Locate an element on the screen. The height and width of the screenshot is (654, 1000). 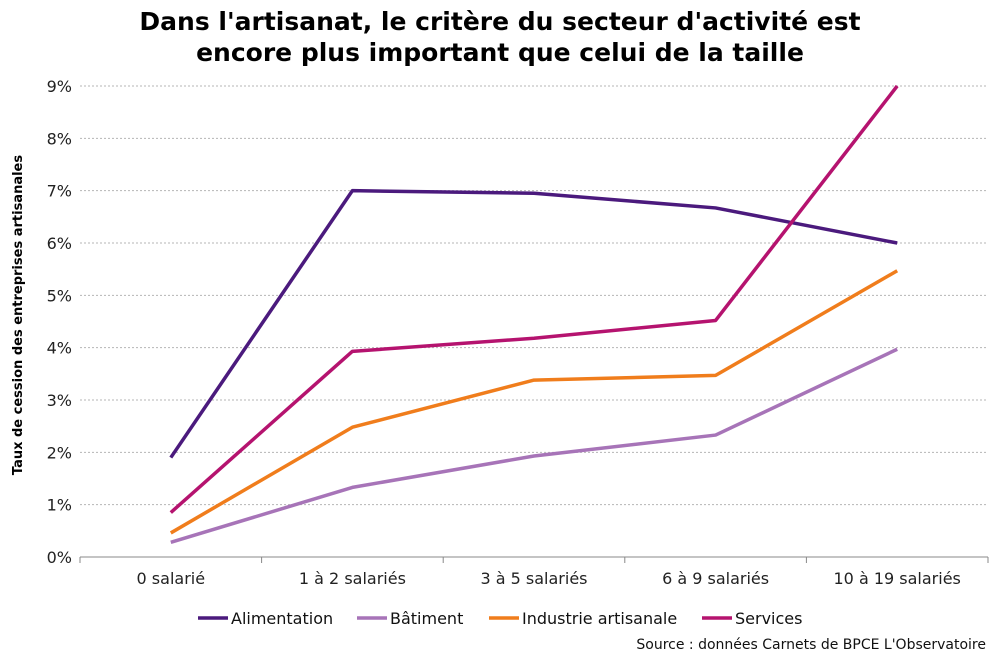
y-tick-label: 7% is located at coordinates (59, 191).